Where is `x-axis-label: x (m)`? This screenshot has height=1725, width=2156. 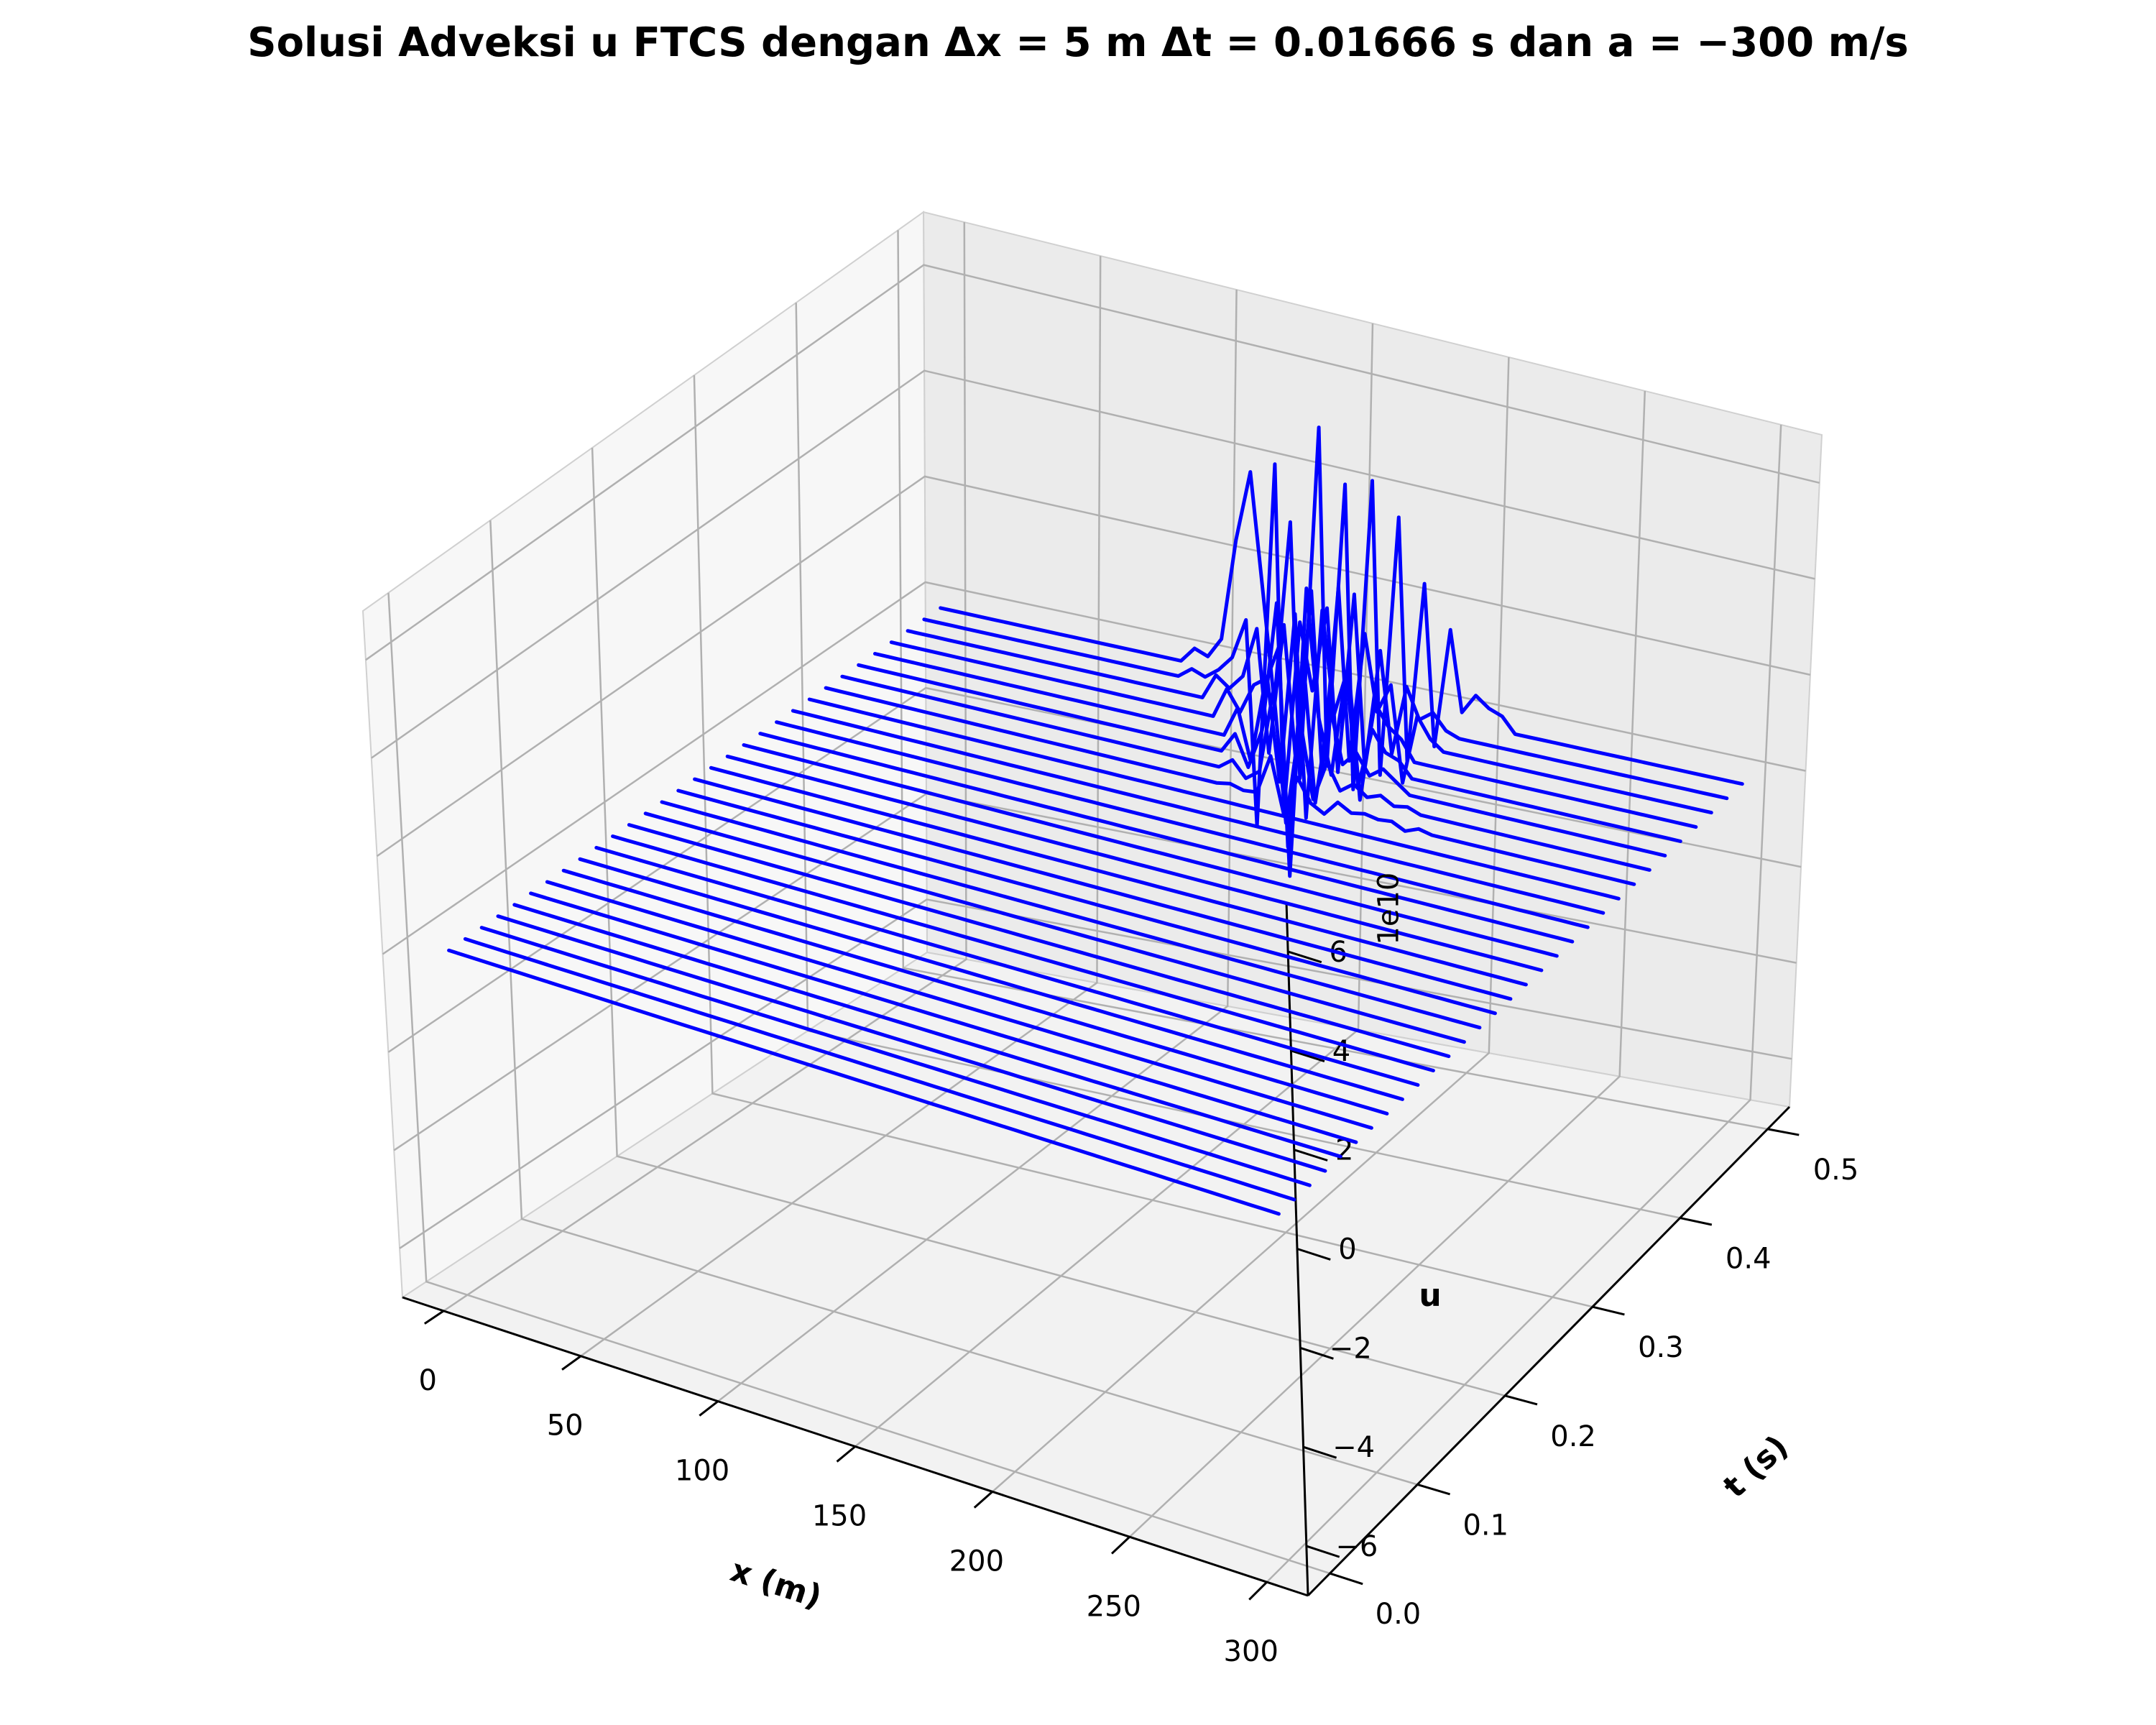
x-axis-label: x (m) is located at coordinates (776, 1584).